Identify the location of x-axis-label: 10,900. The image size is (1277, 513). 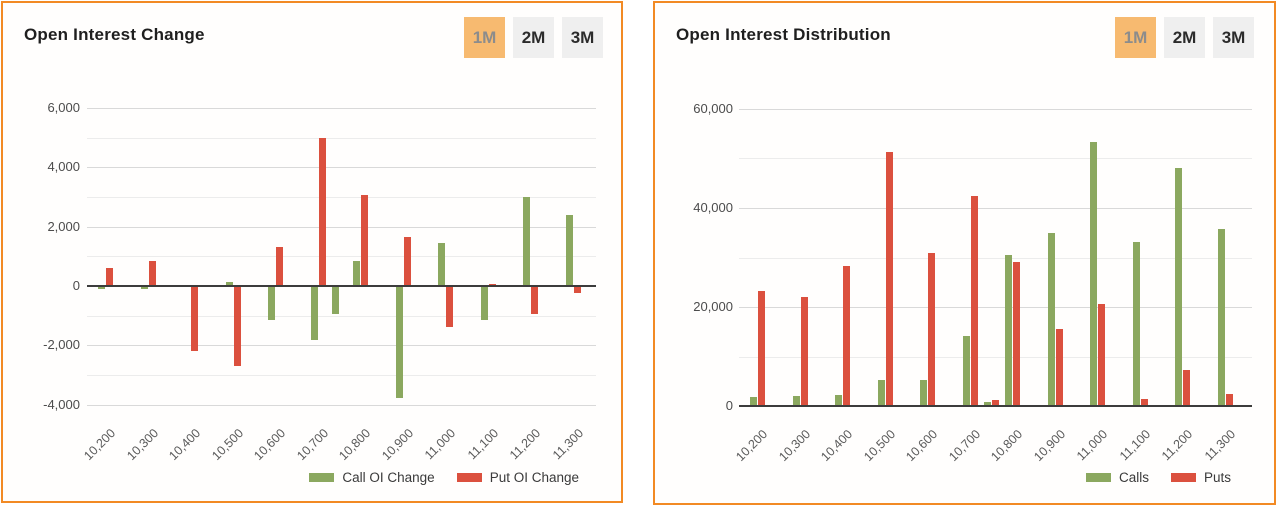
(397, 444).